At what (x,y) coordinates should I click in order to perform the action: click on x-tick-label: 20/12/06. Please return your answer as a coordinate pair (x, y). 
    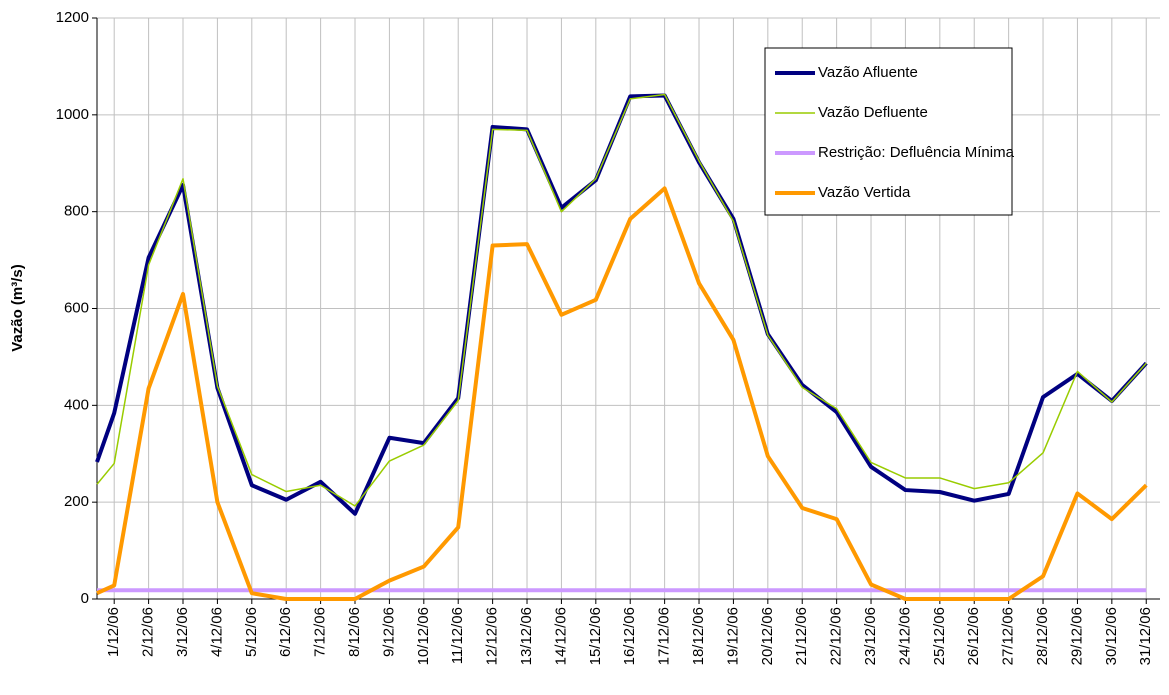
    Looking at the image, I should click on (767, 636).